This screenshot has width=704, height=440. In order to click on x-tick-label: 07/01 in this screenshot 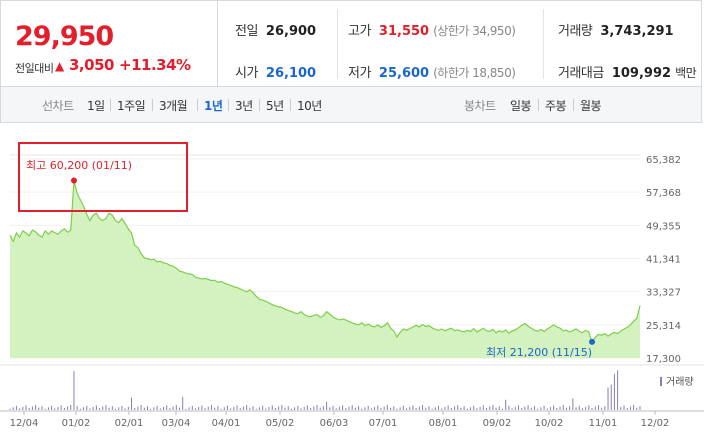, I will do `click(383, 423)`.